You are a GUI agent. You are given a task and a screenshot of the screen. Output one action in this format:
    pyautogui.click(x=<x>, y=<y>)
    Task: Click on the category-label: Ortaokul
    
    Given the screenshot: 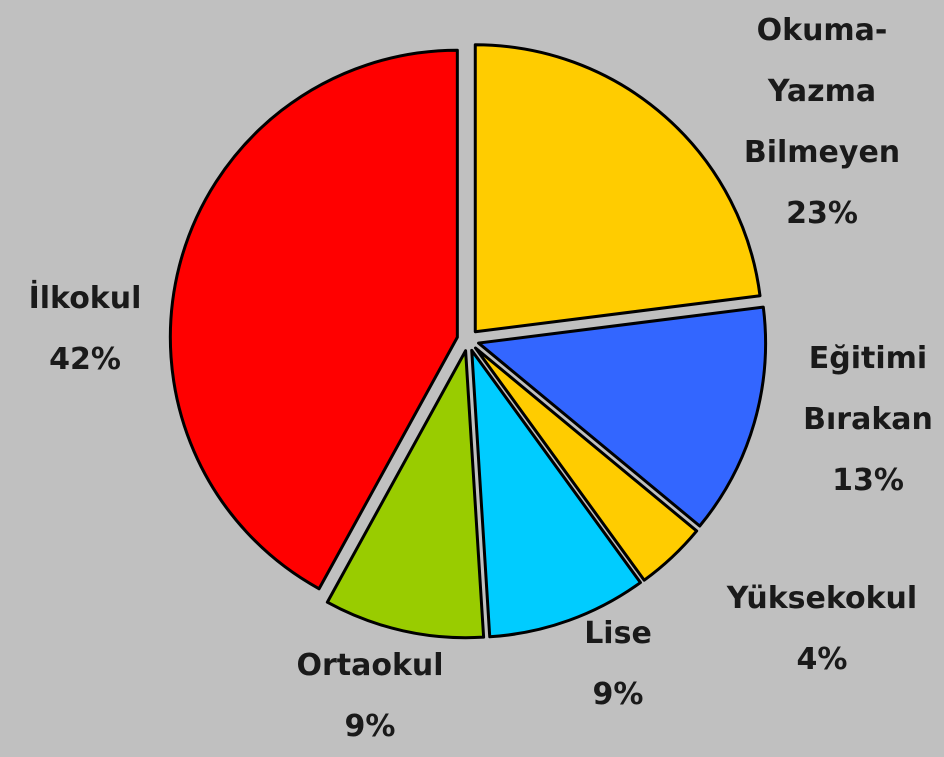 What is the action you would take?
    pyautogui.click(x=370, y=665)
    